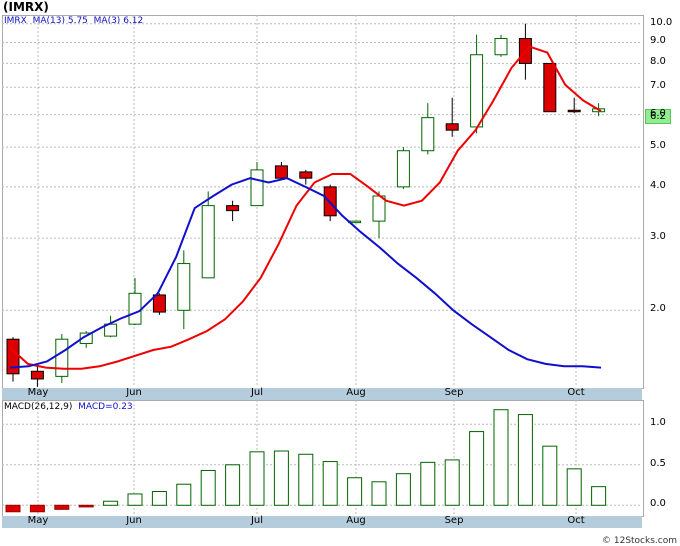 The height and width of the screenshot is (546, 680). Describe the element at coordinates (658, 423) in the screenshot. I see `macd-y-tick-label: 1.0` at that location.